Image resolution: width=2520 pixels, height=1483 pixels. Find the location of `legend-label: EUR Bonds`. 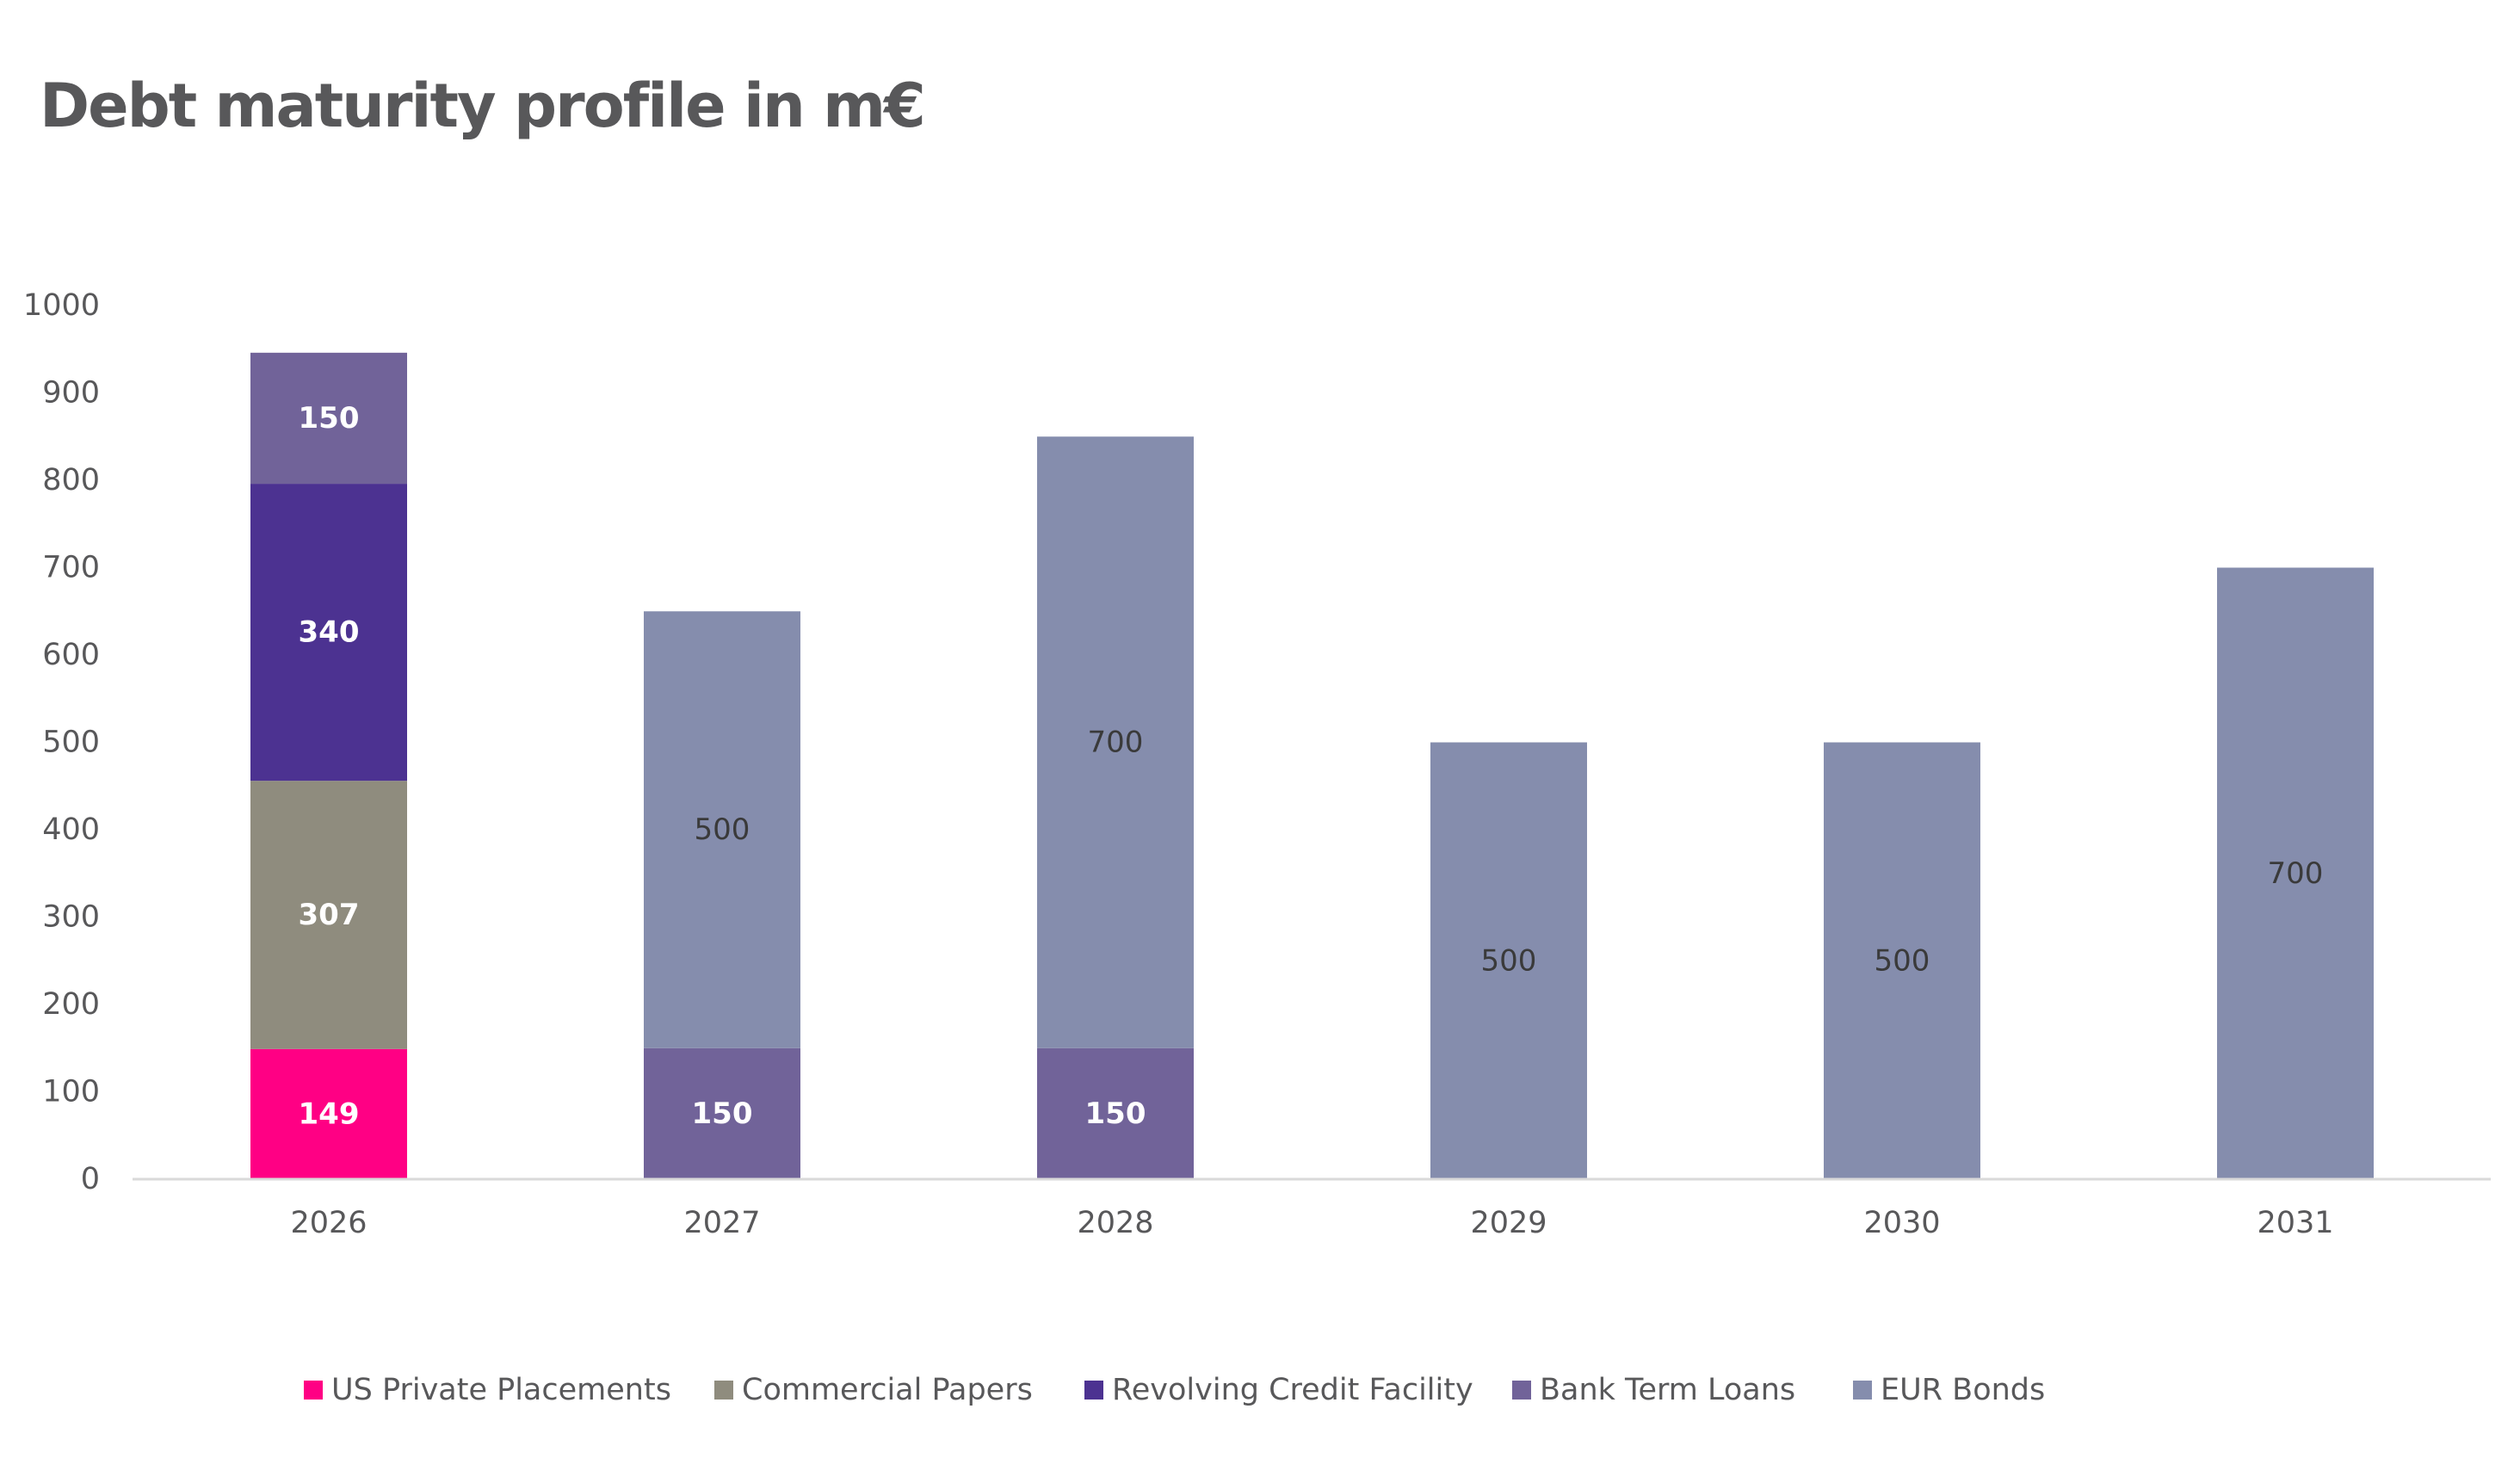

legend-label: EUR Bonds is located at coordinates (1963, 1390).